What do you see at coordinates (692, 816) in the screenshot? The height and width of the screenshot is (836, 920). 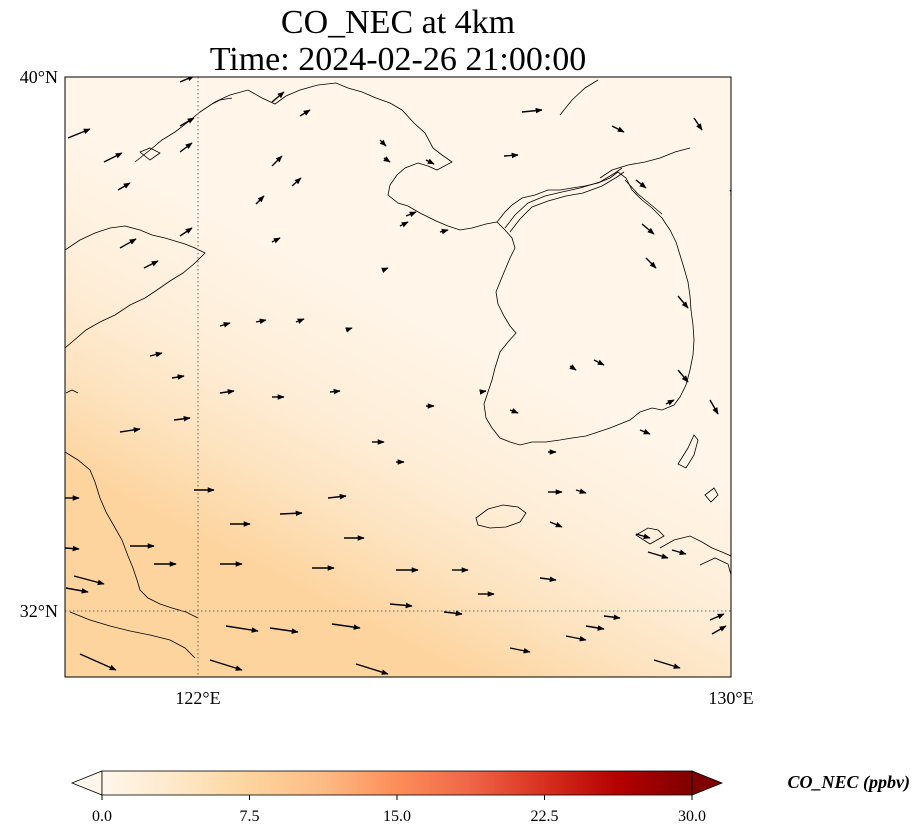 I see `colorbar-tick-label: 30.0` at bounding box center [692, 816].